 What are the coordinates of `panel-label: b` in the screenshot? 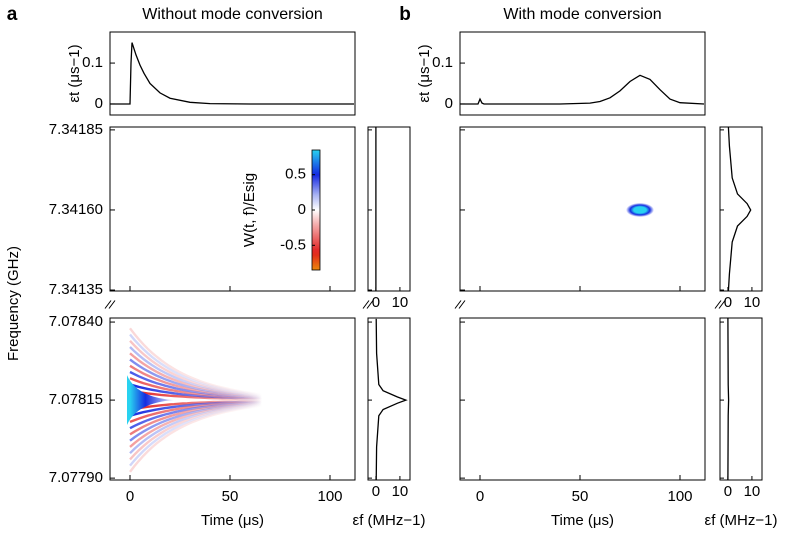 It's located at (405, 14).